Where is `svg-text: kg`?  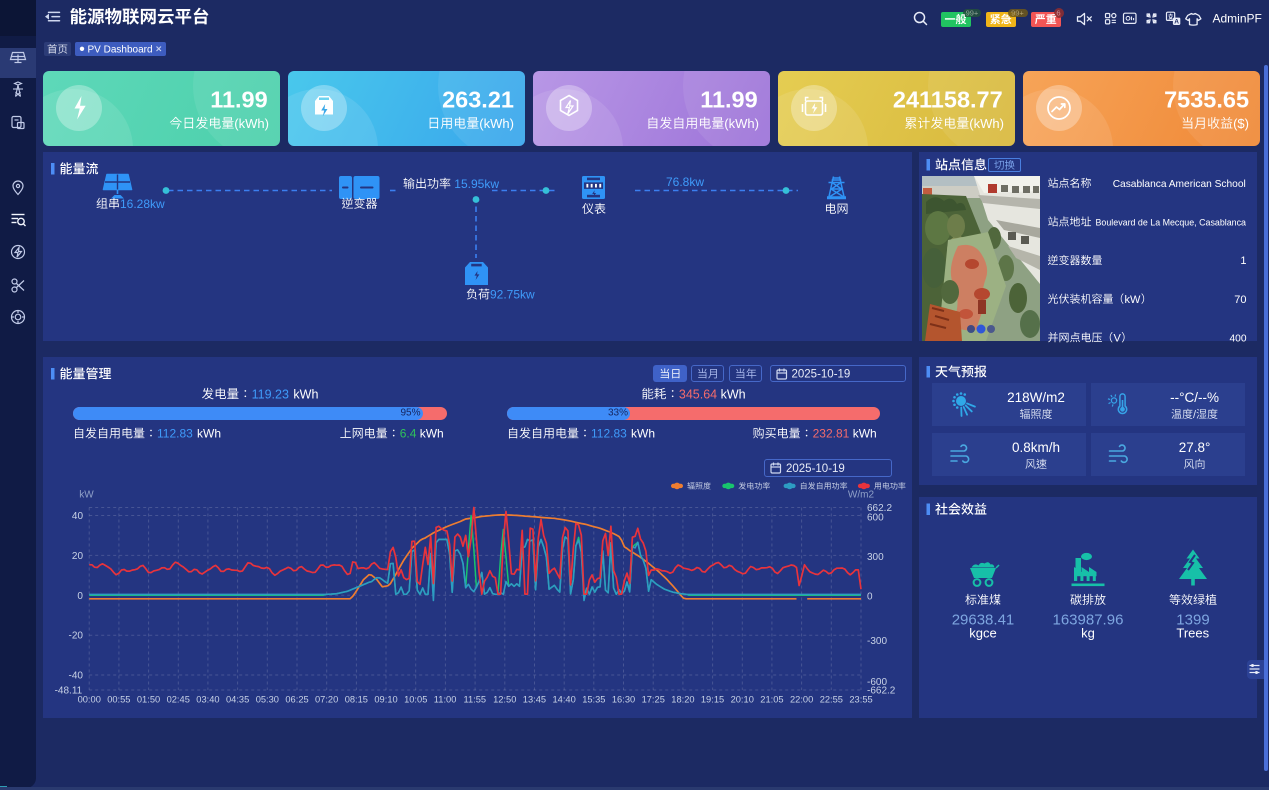
svg-text: kg is located at coordinates (1088, 633).